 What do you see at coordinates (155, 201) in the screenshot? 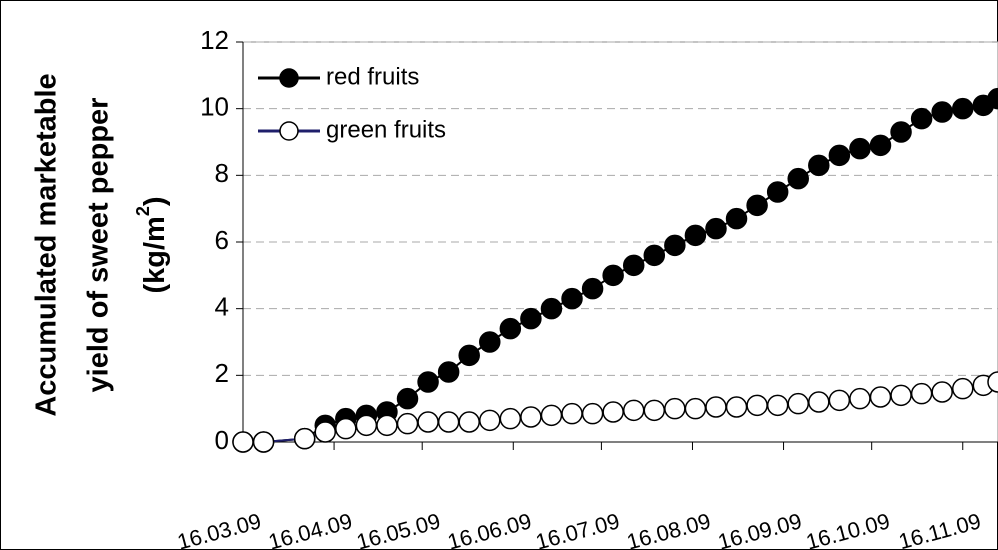
I see `unit-end: )` at bounding box center [155, 201].